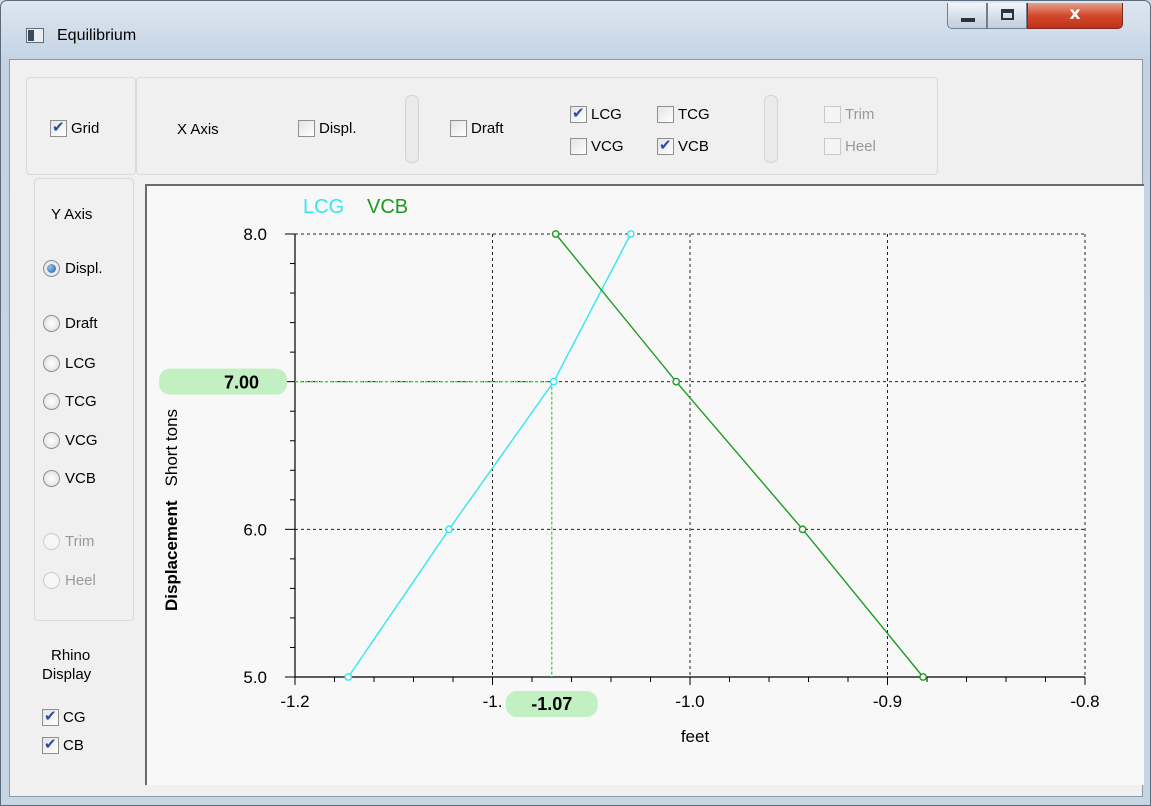  I want to click on rhino-cb-checkbox: CB, so click(63, 744).